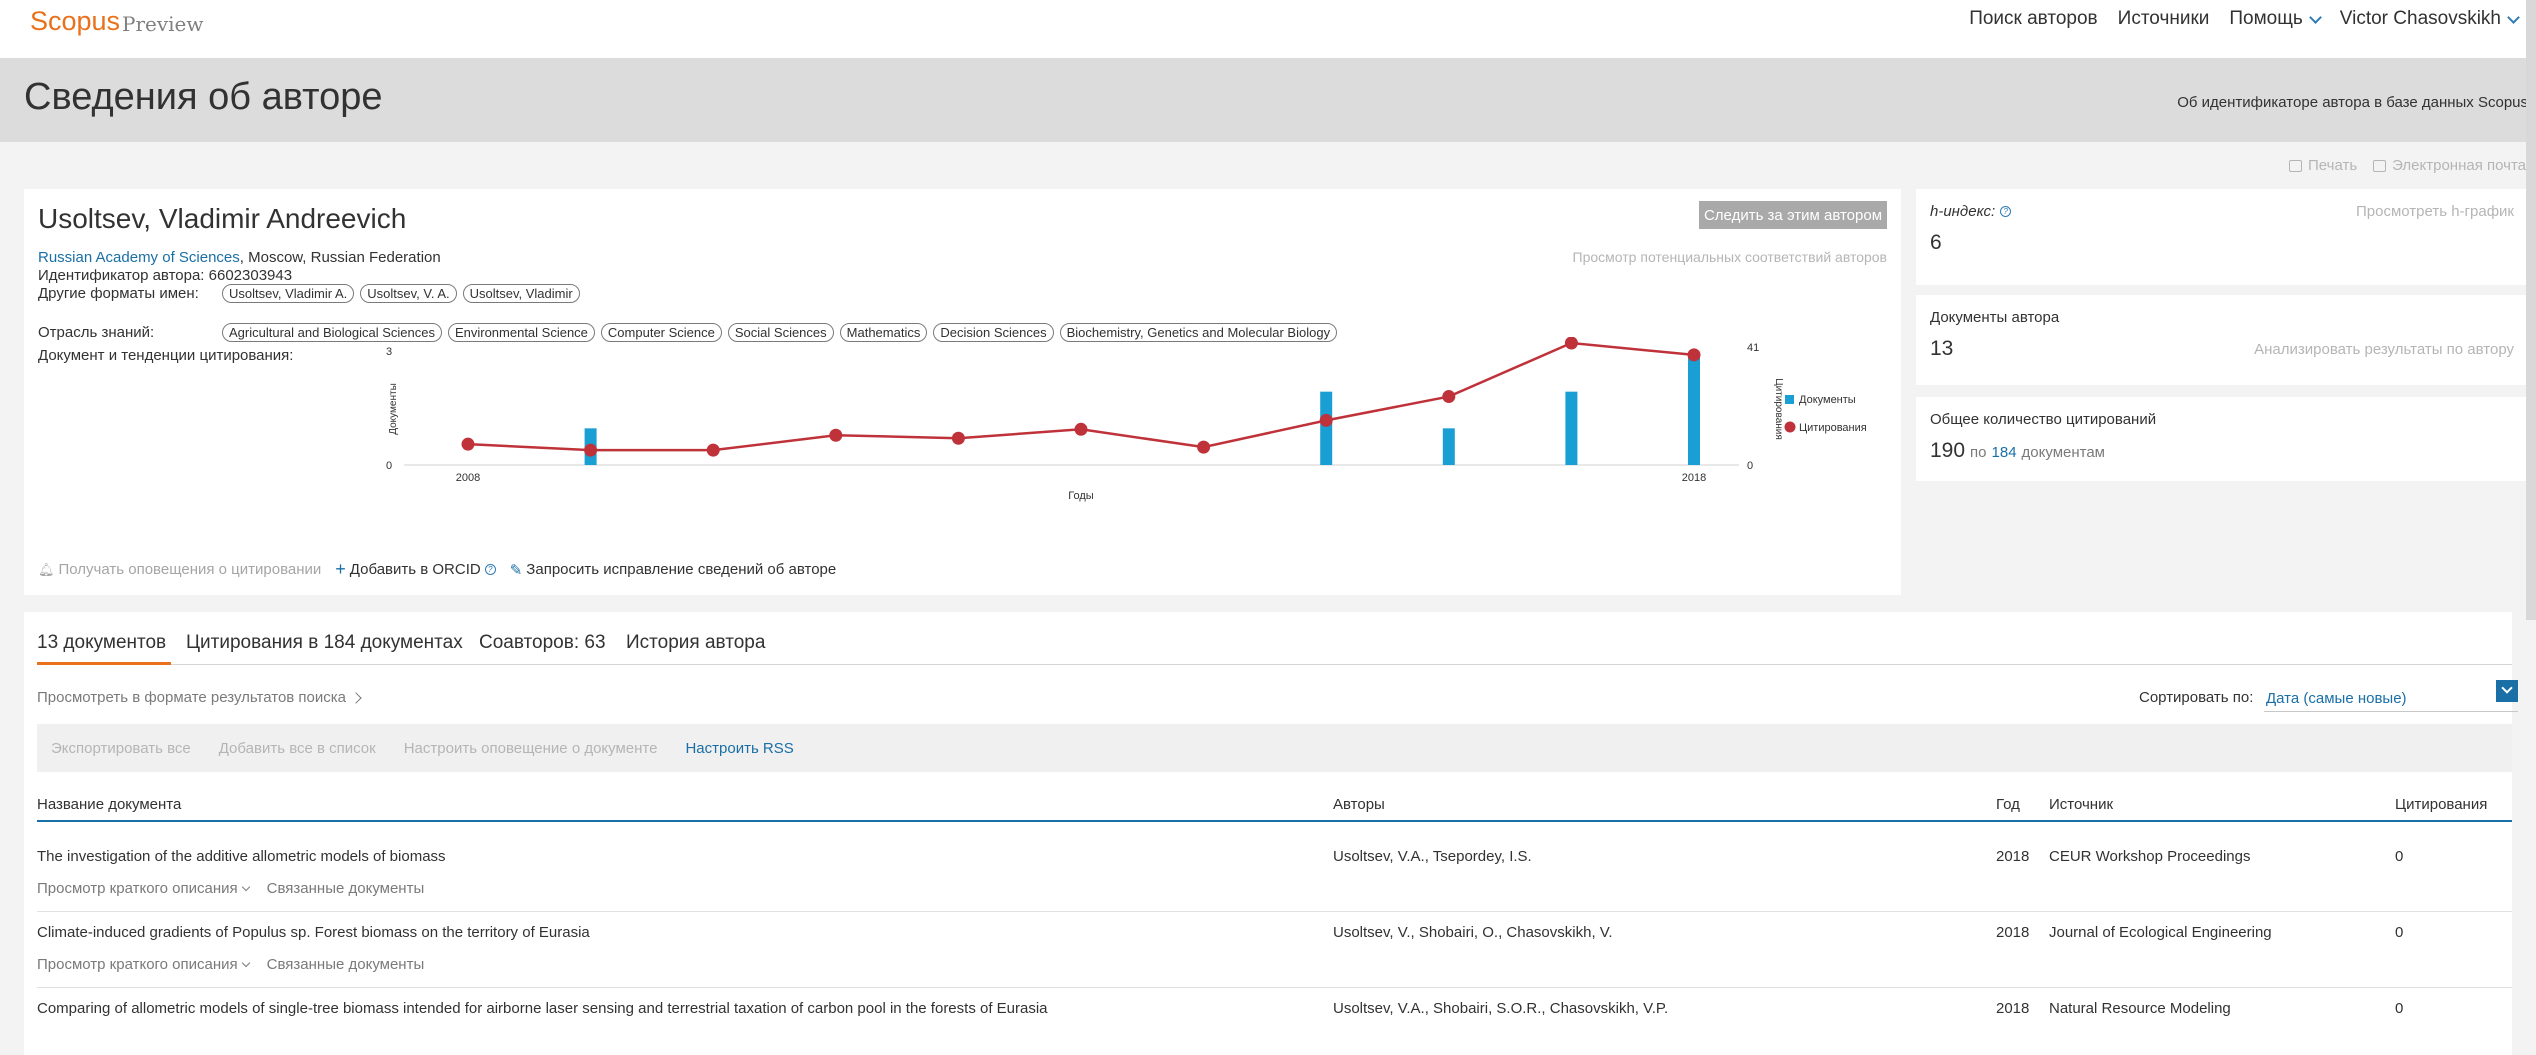 The height and width of the screenshot is (1055, 2536). Describe the element at coordinates (2275, 19) in the screenshot. I see `nav-help: Помощь` at that location.